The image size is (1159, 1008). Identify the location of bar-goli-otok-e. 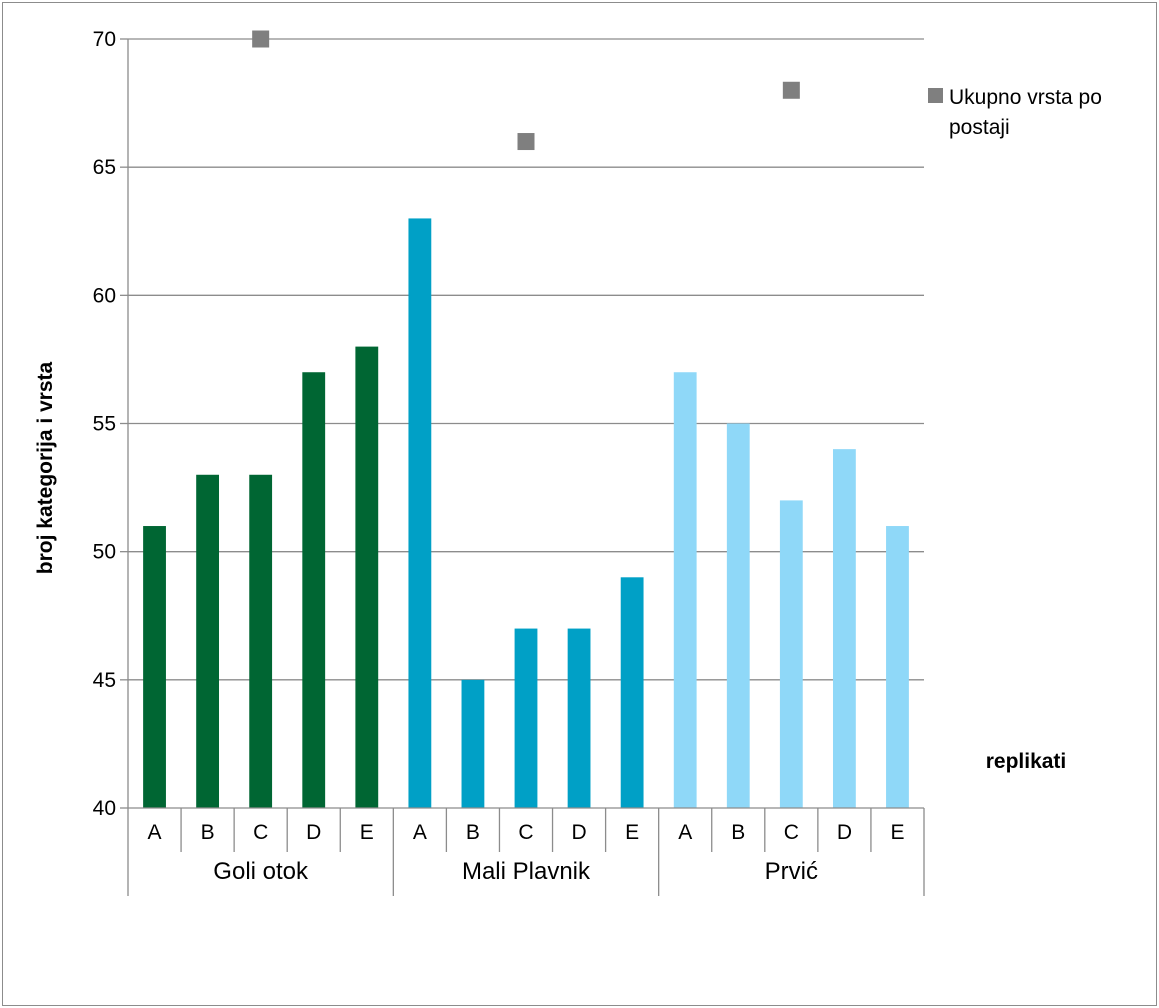
(367, 577).